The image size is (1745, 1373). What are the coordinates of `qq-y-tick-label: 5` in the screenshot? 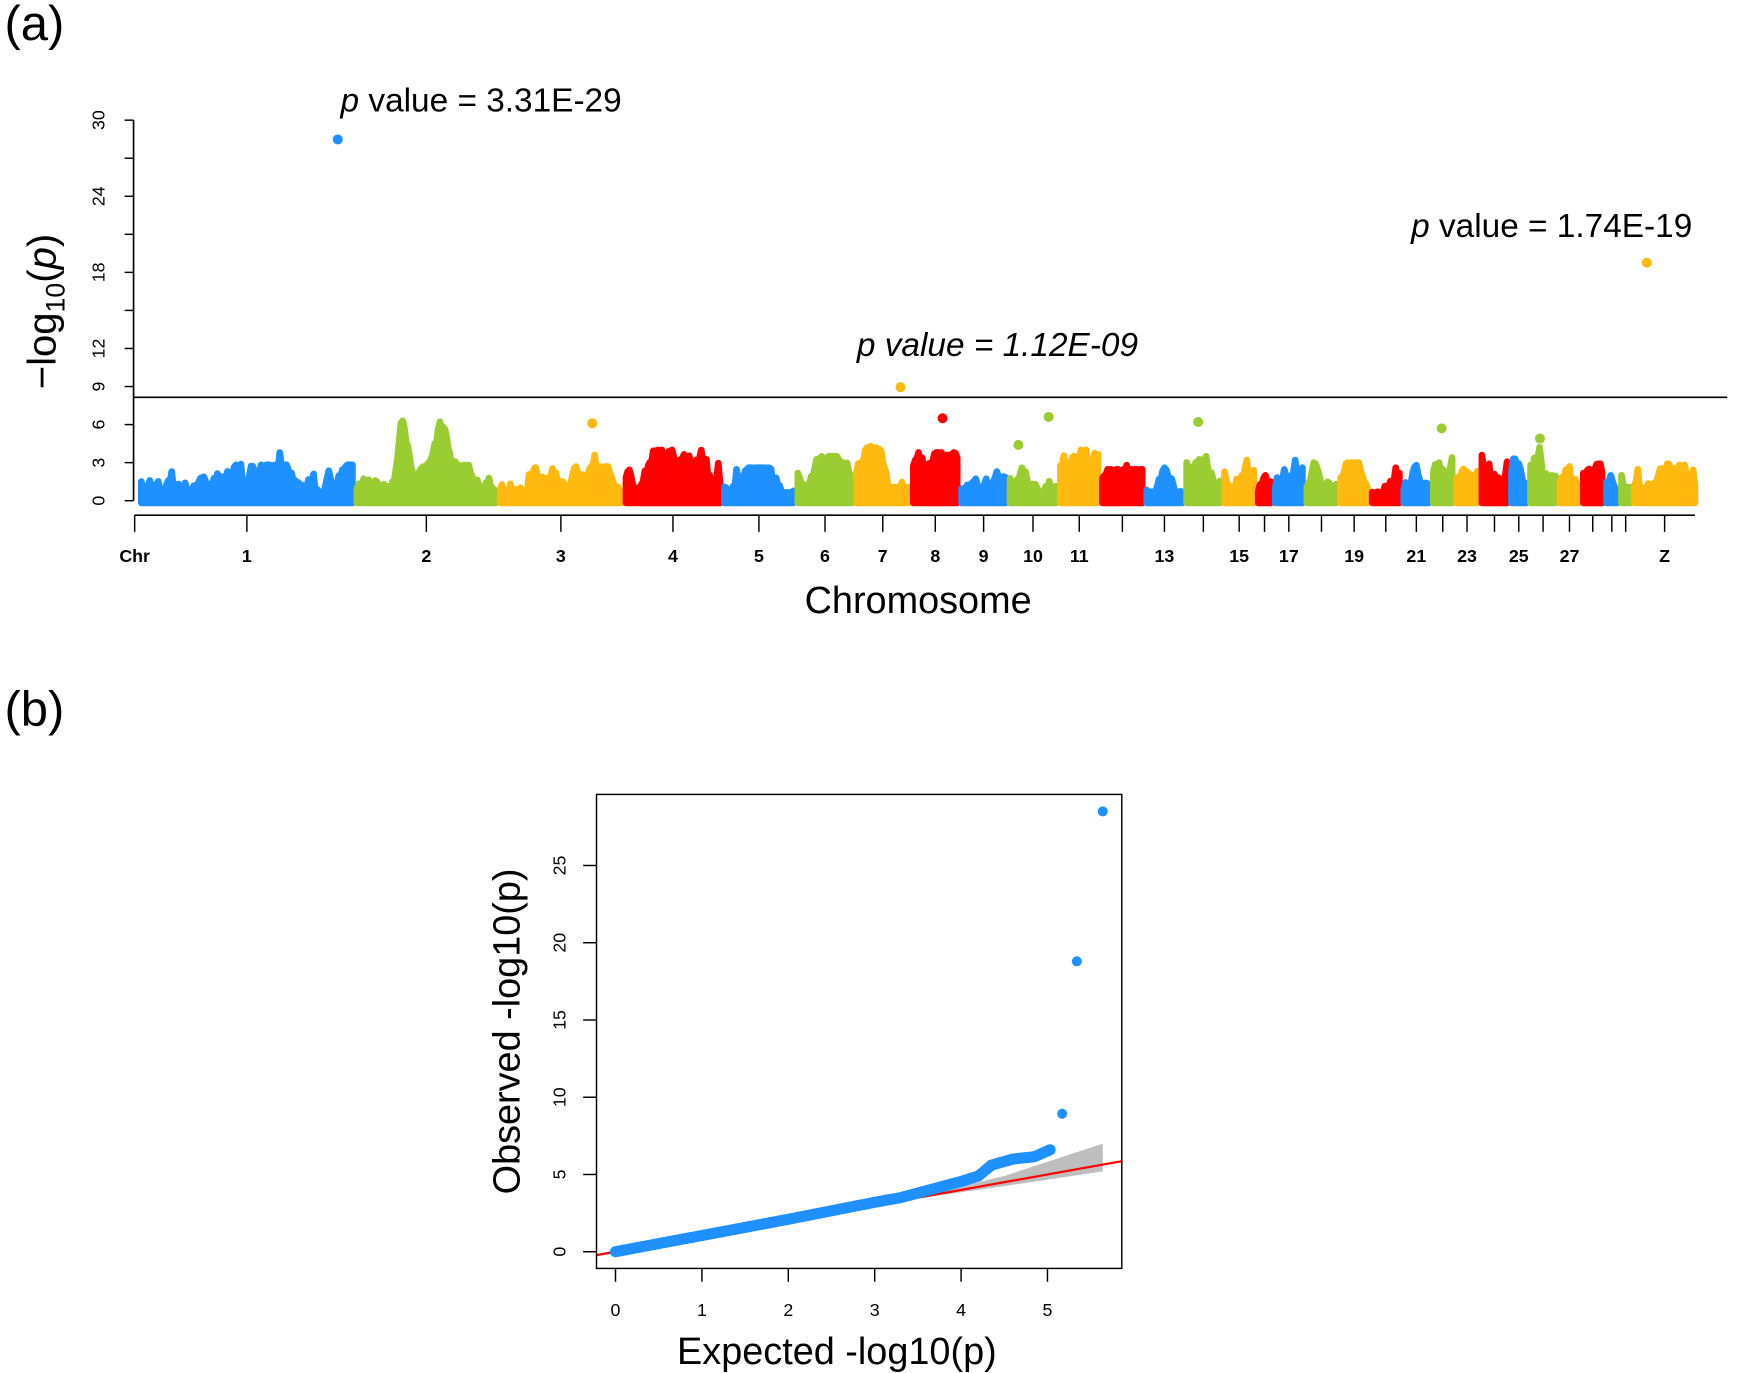 It's located at (559, 1174).